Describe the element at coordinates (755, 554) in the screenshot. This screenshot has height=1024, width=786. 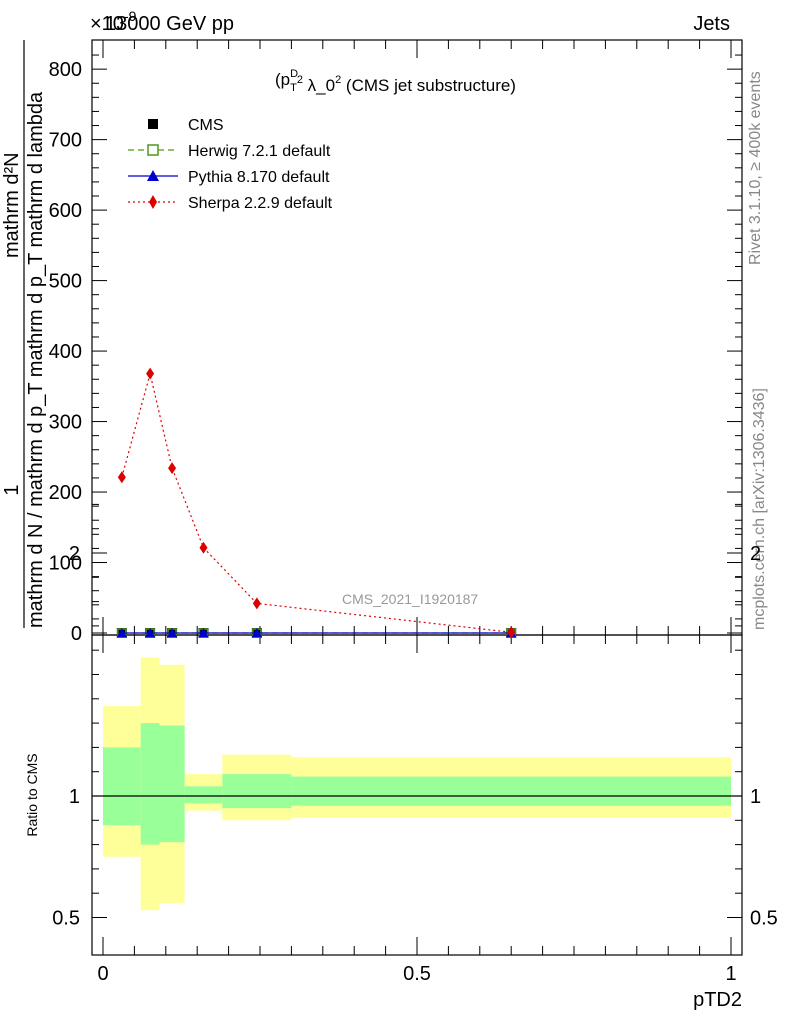
I see `ratio-y-tick-label-right: 2` at that location.